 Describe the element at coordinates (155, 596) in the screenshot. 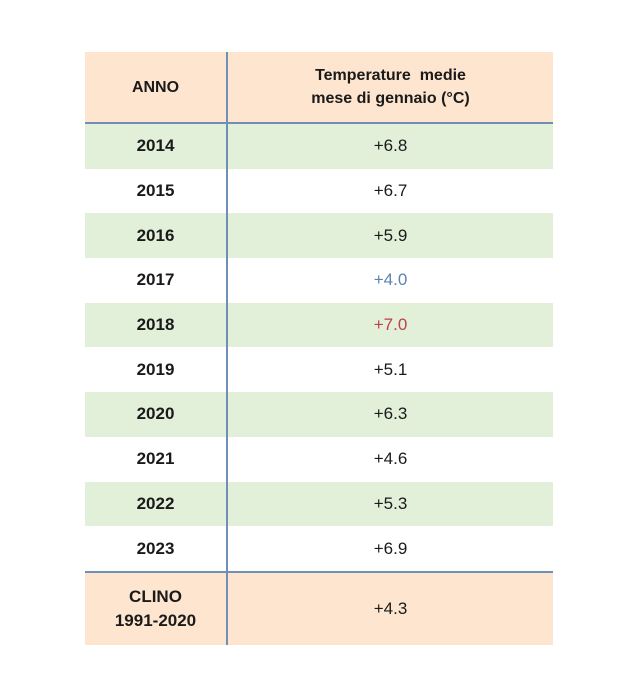

I see `footer-label-line1: CLINO` at that location.